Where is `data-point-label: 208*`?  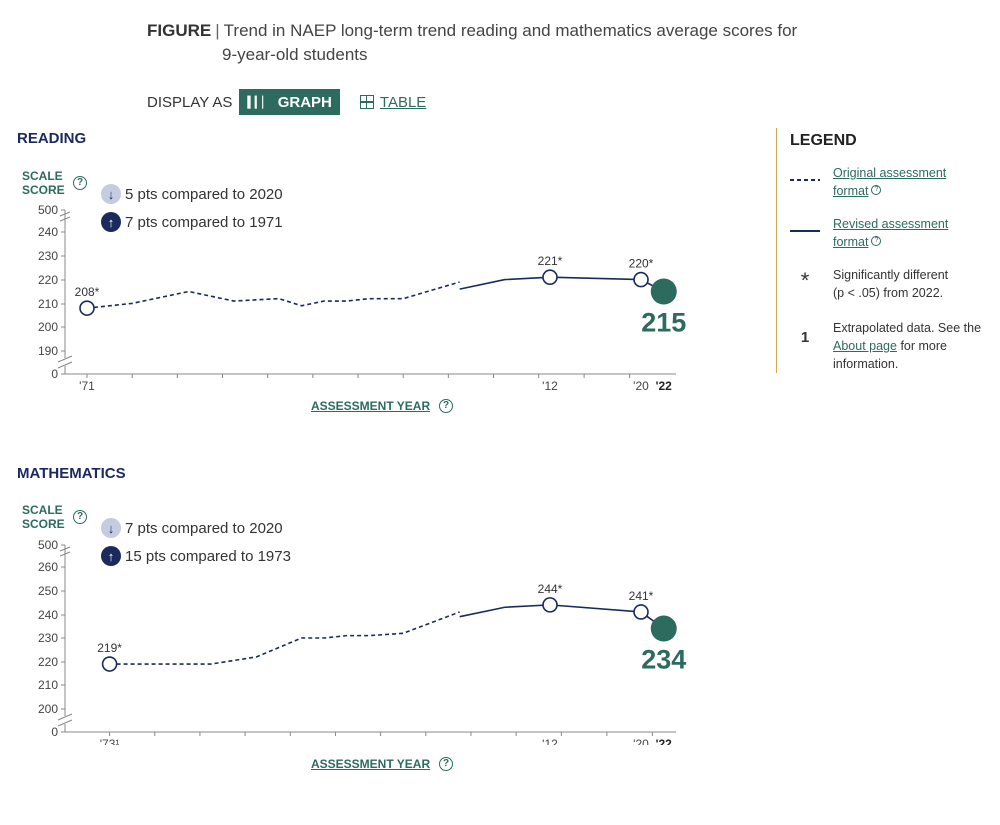 data-point-label: 208* is located at coordinates (87, 292).